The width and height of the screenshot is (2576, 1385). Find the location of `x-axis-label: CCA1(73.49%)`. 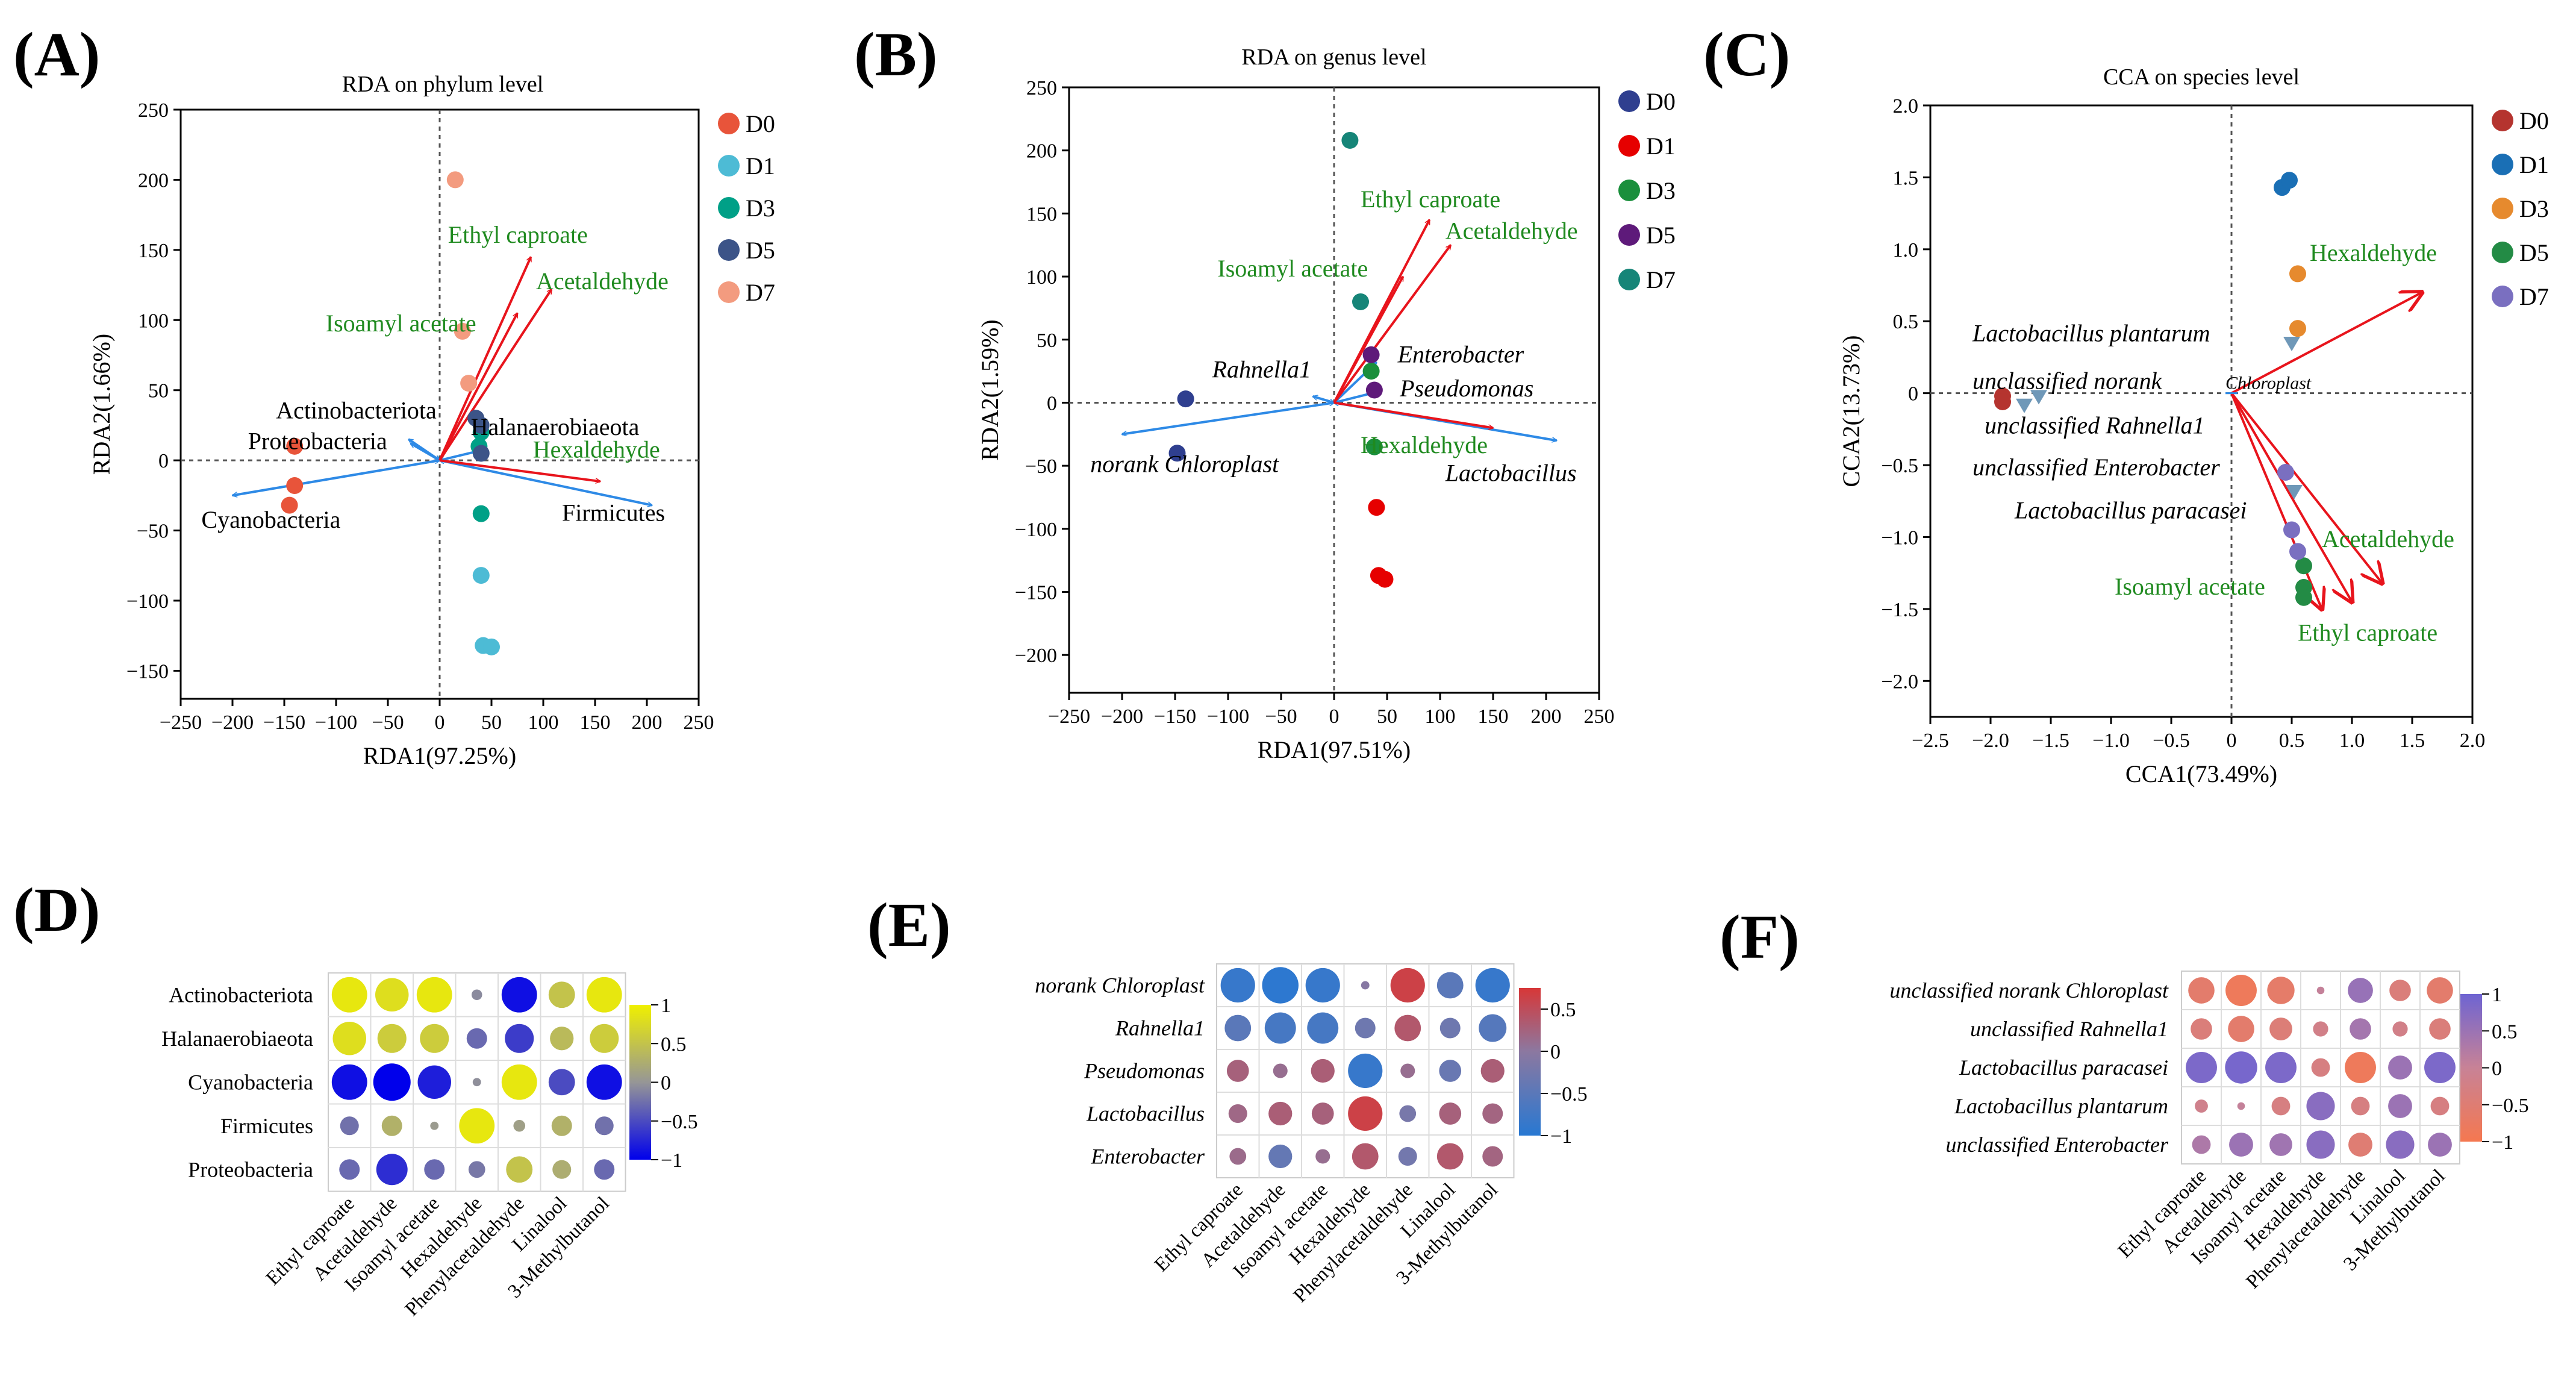

x-axis-label: CCA1(73.49%) is located at coordinates (2201, 773).